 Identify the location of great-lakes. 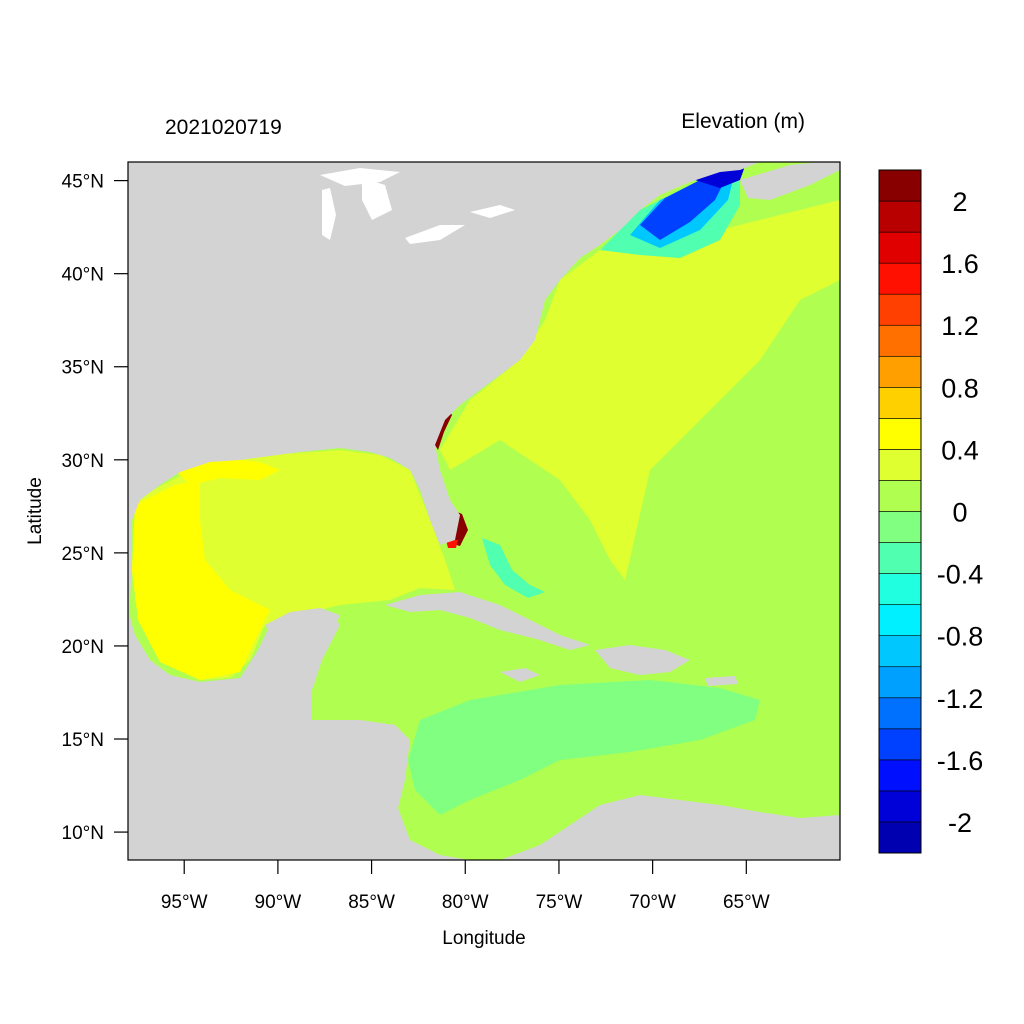
(417, 206).